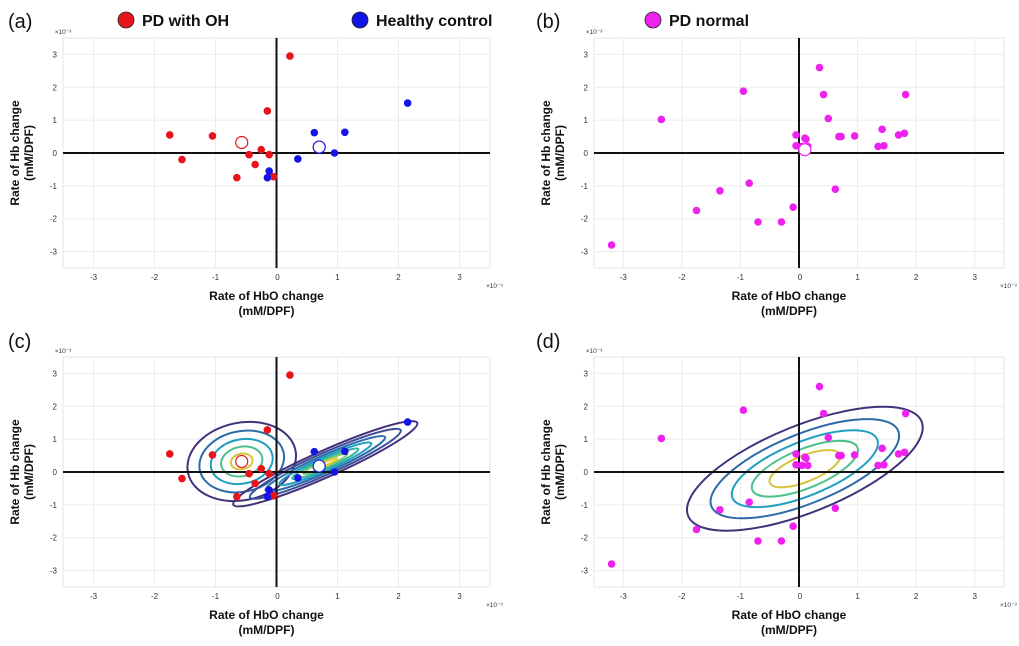  What do you see at coordinates (585, 505) in the screenshot?
I see `y-tick-label: -1` at bounding box center [585, 505].